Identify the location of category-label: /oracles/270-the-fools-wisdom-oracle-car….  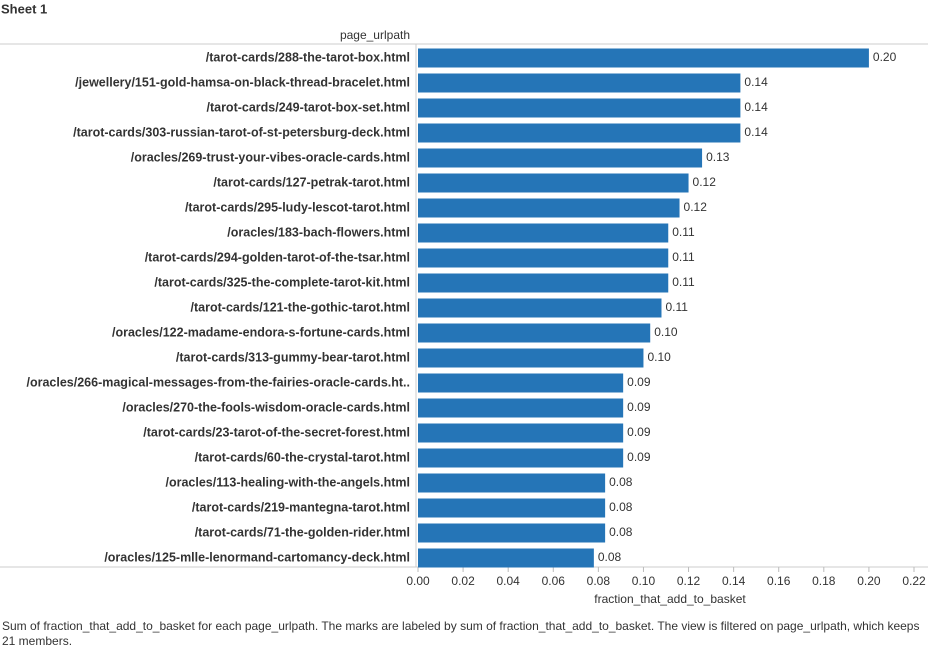
(266, 407).